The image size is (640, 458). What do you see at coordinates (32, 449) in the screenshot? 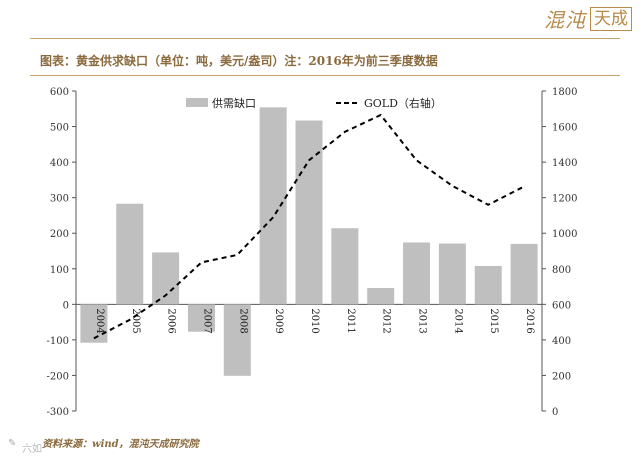
I see `watermark-text: 六如` at bounding box center [32, 449].